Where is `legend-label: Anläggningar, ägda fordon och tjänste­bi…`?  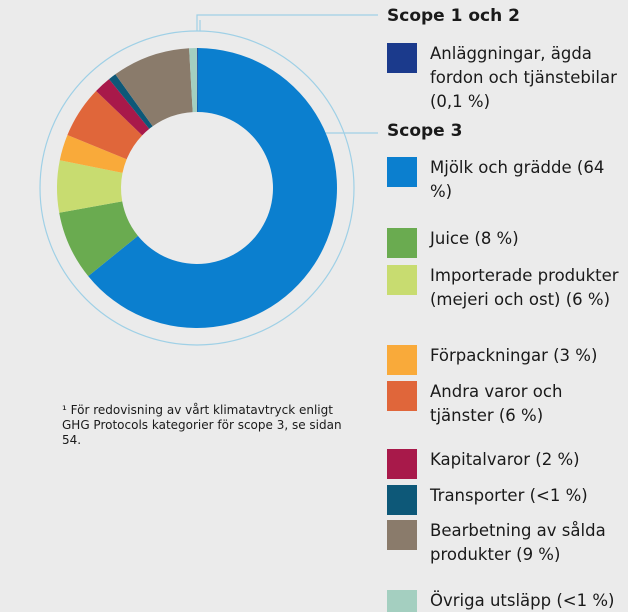
legend-label: Anläggningar, ägda fordon och tjänste­bi… is located at coordinates (523, 77).